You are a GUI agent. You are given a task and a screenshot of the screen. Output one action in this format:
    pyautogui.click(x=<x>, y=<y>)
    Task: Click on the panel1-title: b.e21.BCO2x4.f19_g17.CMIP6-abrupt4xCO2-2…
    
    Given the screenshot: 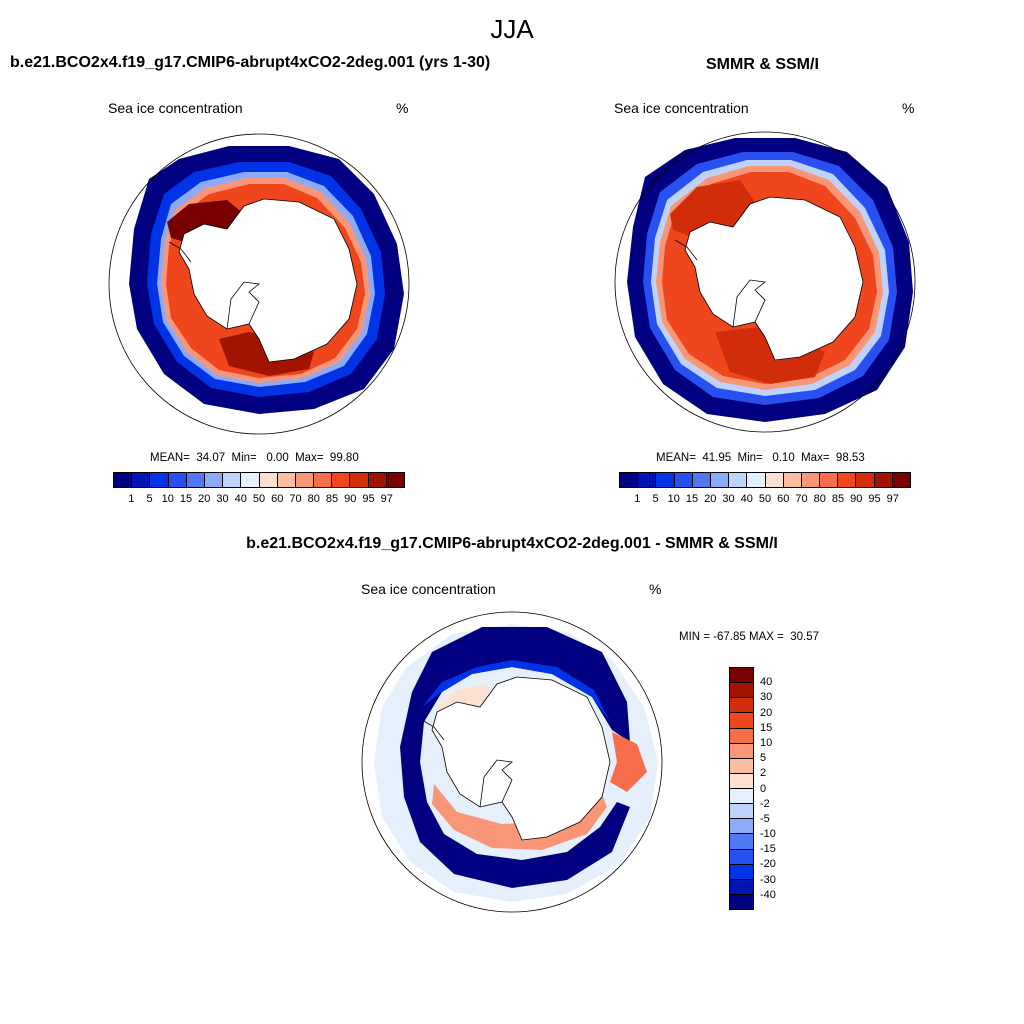 What is the action you would take?
    pyautogui.click(x=250, y=62)
    